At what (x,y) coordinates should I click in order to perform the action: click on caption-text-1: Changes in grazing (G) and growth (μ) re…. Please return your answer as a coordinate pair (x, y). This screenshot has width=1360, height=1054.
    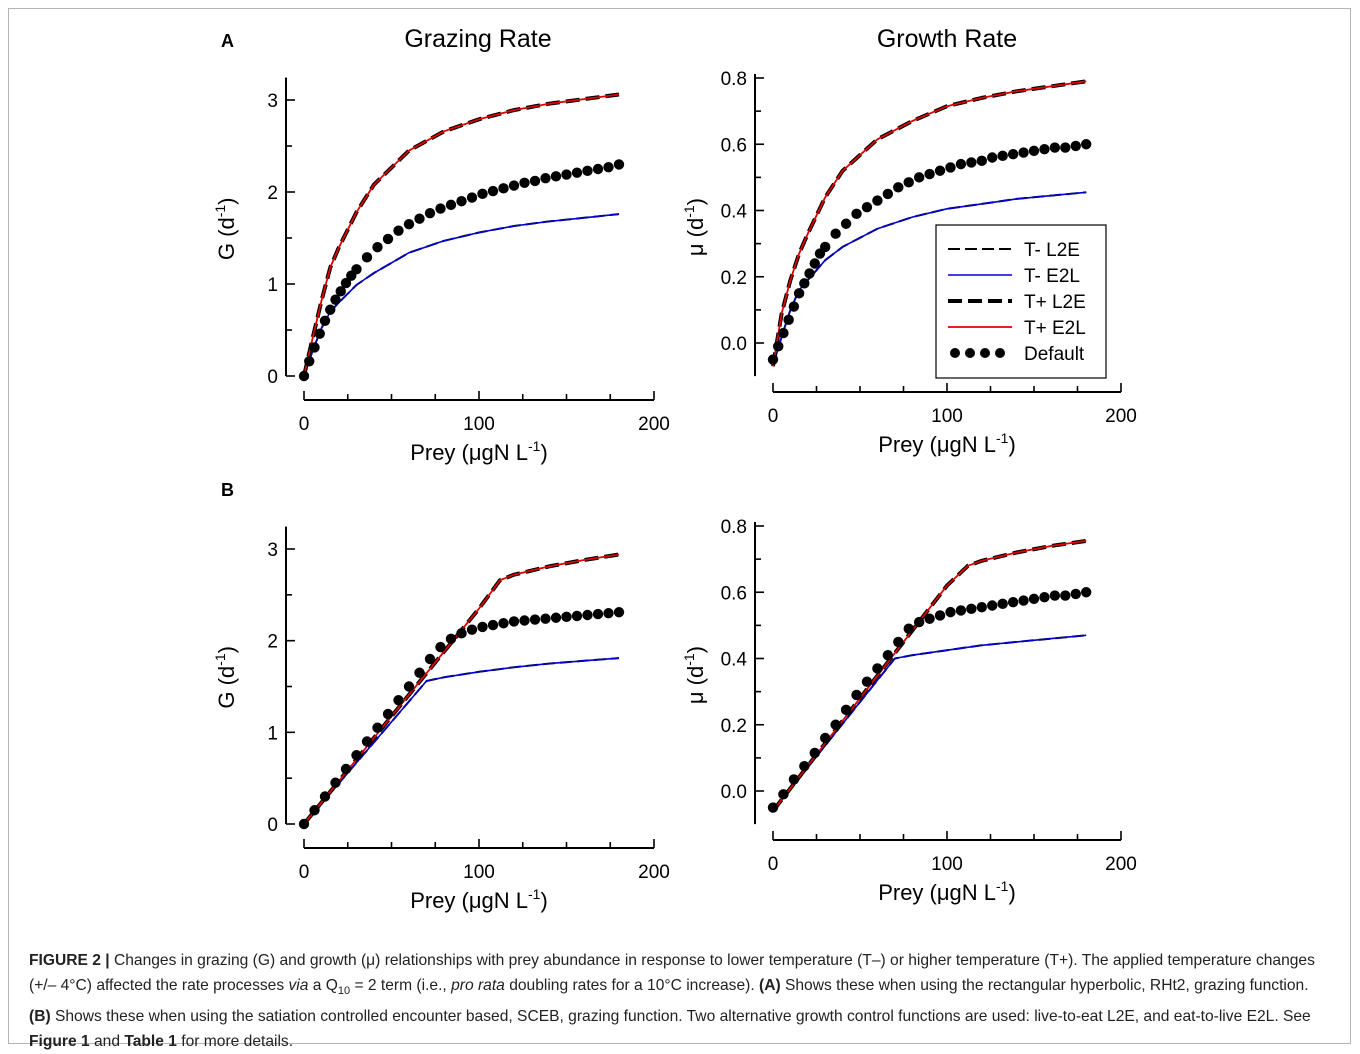
    Looking at the image, I should click on (672, 973).